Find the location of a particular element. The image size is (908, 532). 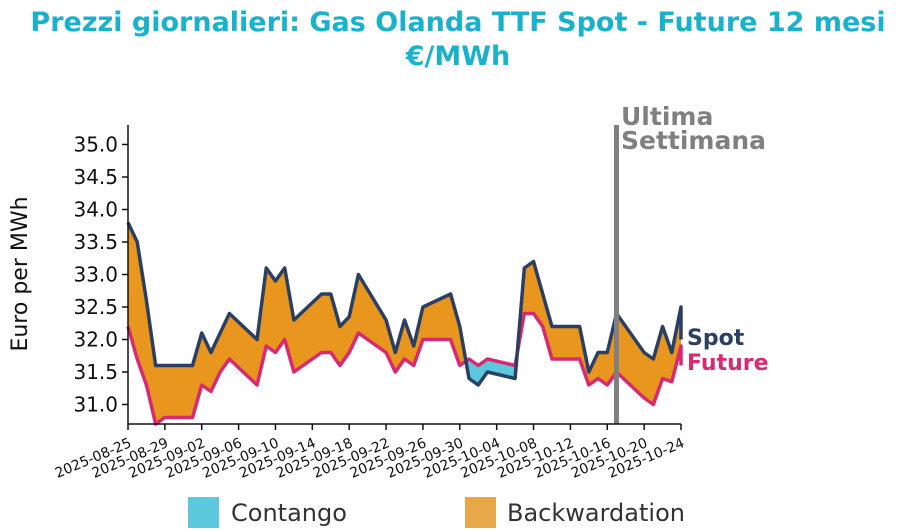

y-tick-label: 32.0 is located at coordinates (95, 340).